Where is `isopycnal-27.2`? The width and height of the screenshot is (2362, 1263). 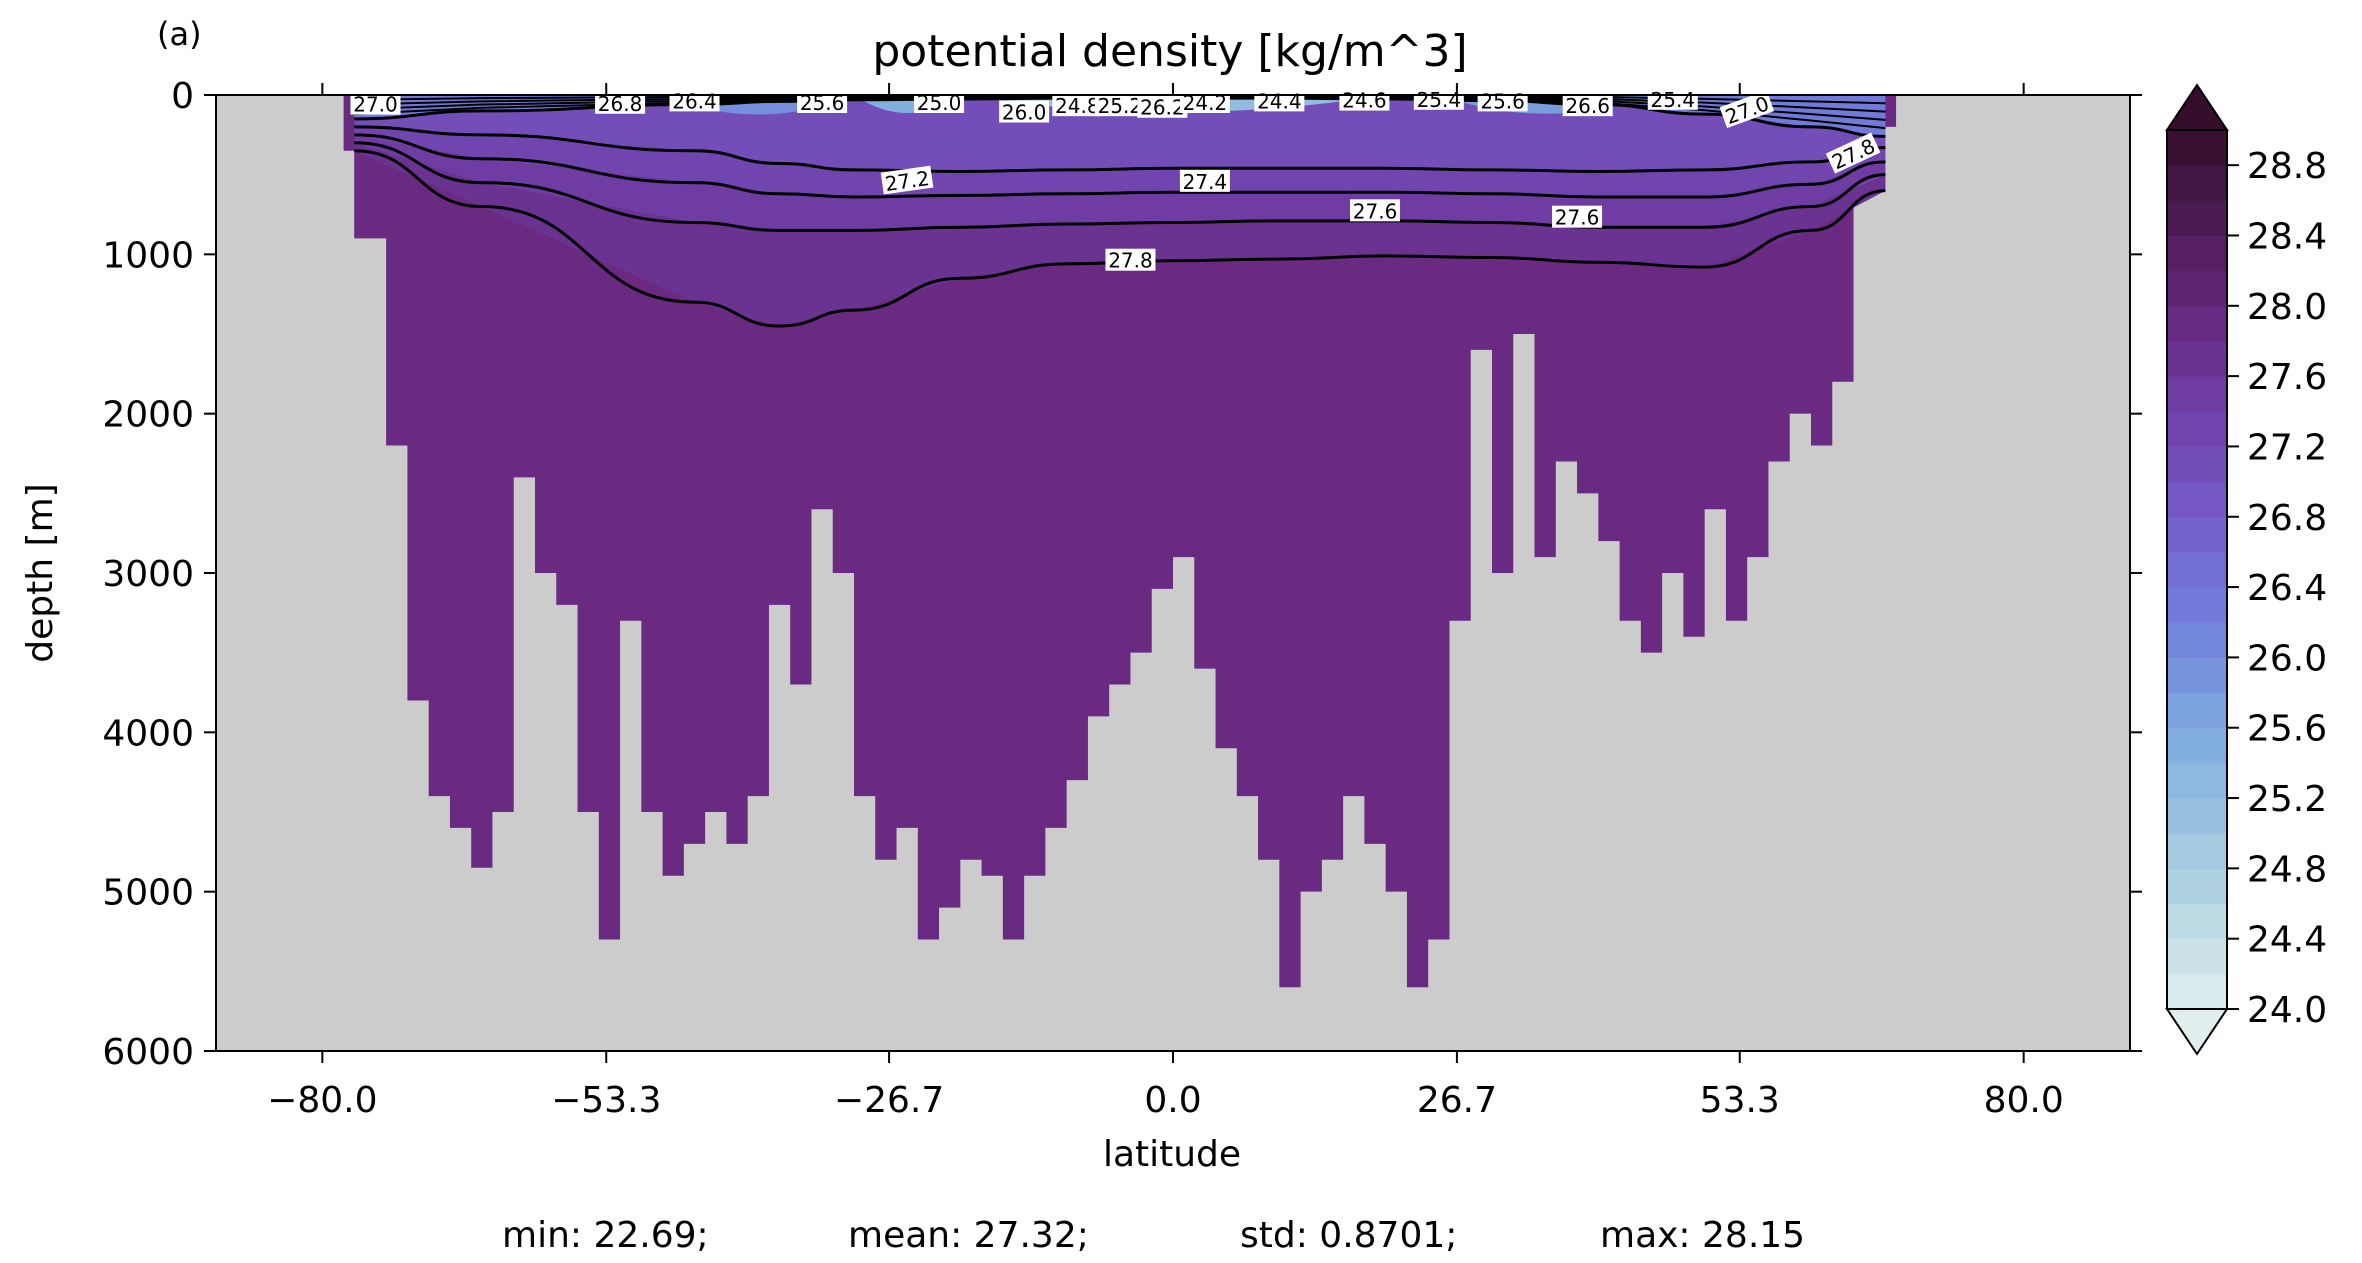 isopycnal-27.2 is located at coordinates (1120, 149).